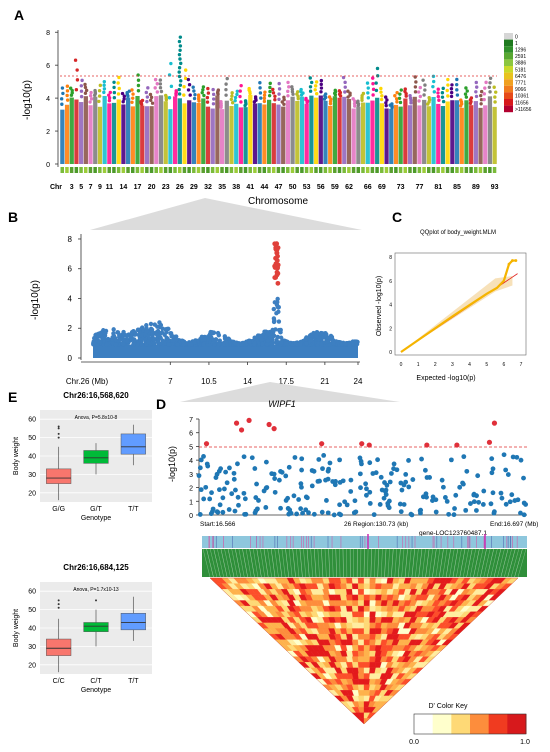 Image resolution: width=550 pixels, height=752 pixels. I want to click on panel-d-significant-point, so click(369, 445).